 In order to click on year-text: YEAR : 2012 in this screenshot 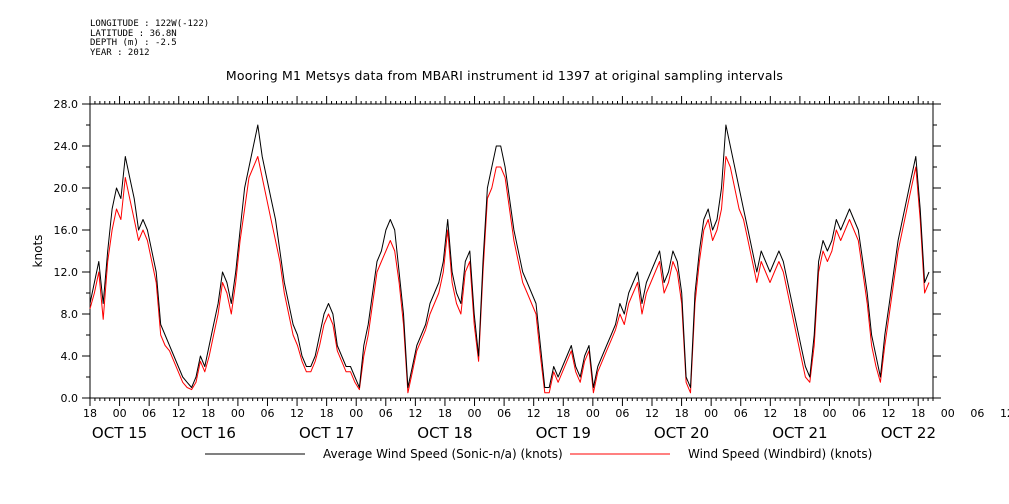, I will do `click(120, 52)`.